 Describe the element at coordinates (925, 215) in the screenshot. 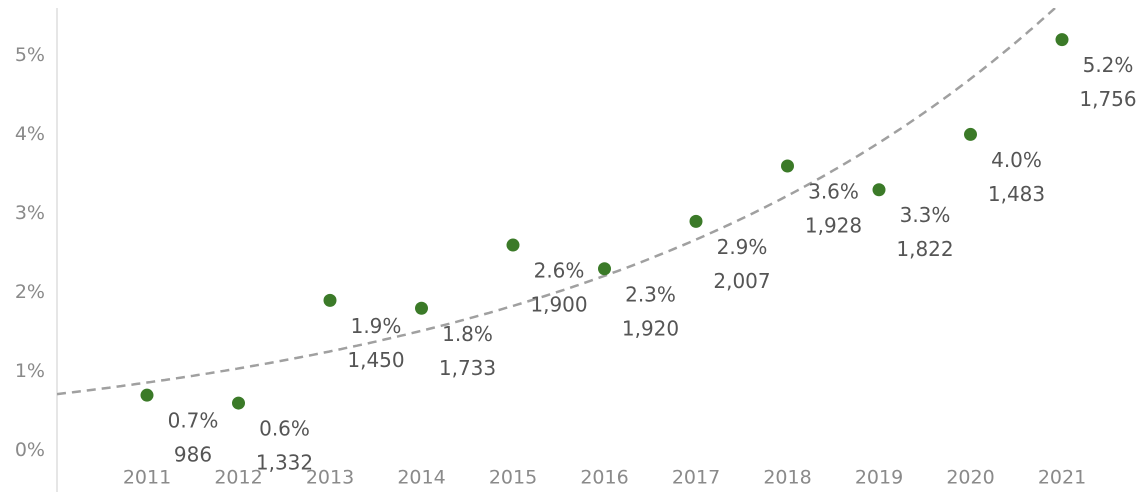

I see `value-label: 3.3%` at that location.